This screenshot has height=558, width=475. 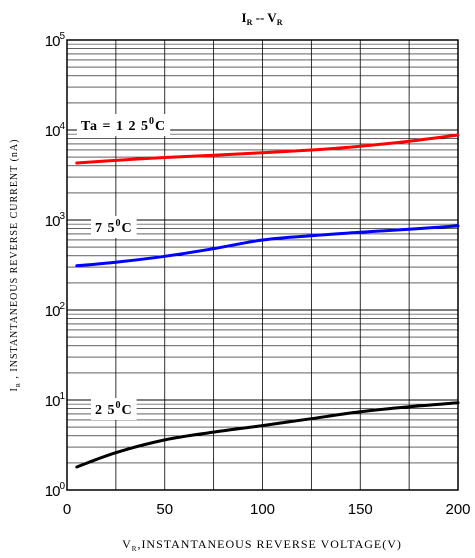 What do you see at coordinates (280, 22) in the screenshot?
I see `title-sub-b: R` at bounding box center [280, 22].